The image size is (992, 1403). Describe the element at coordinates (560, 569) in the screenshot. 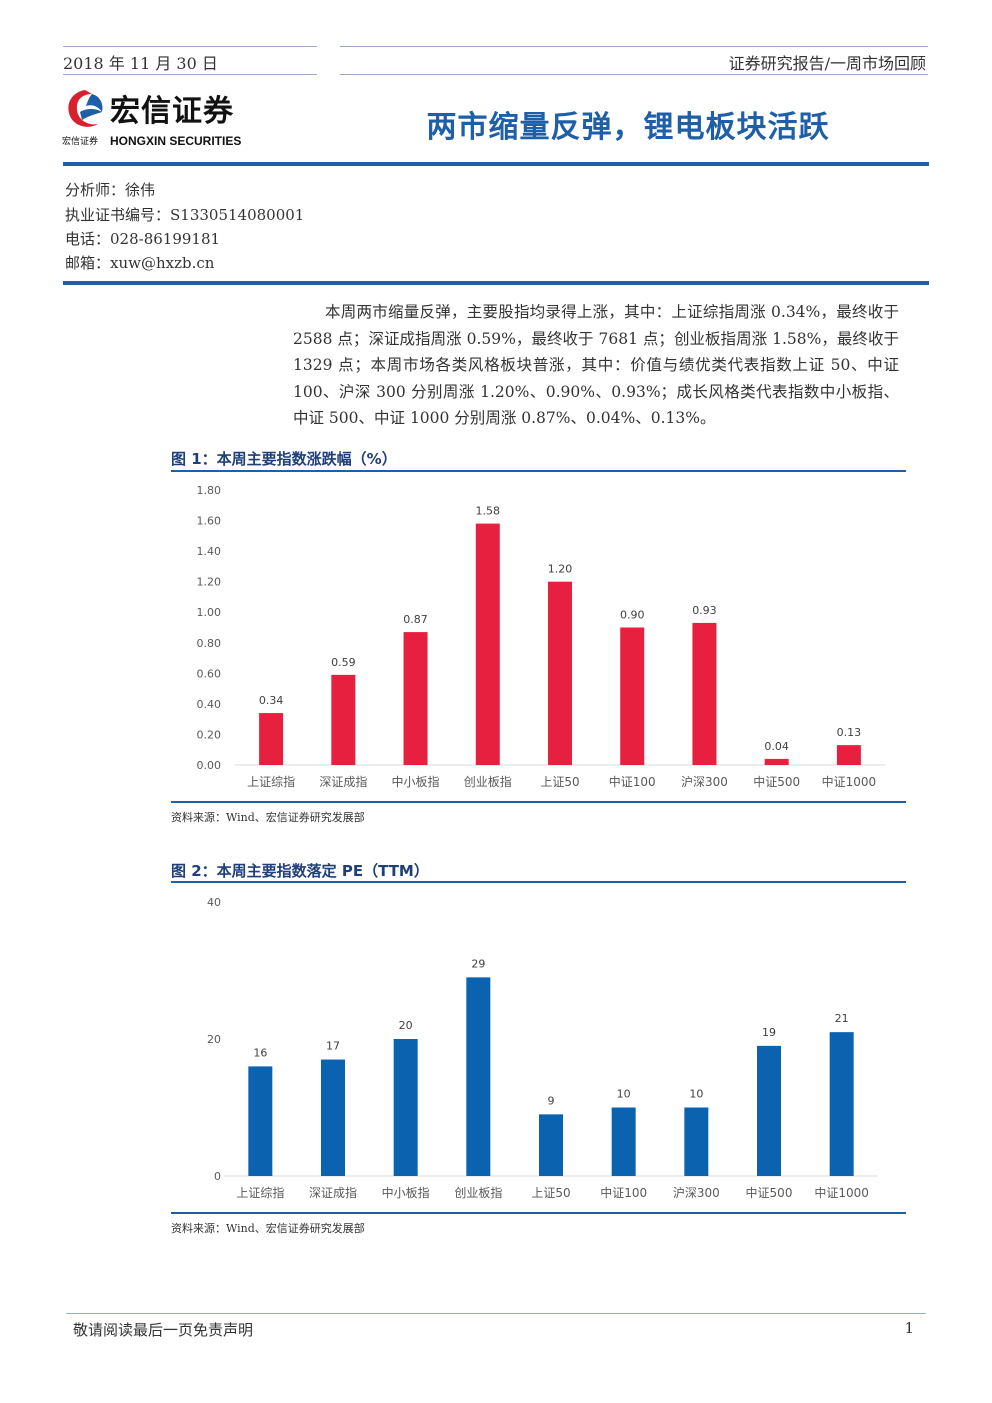

I see `chart1-data-label: 1.20` at that location.